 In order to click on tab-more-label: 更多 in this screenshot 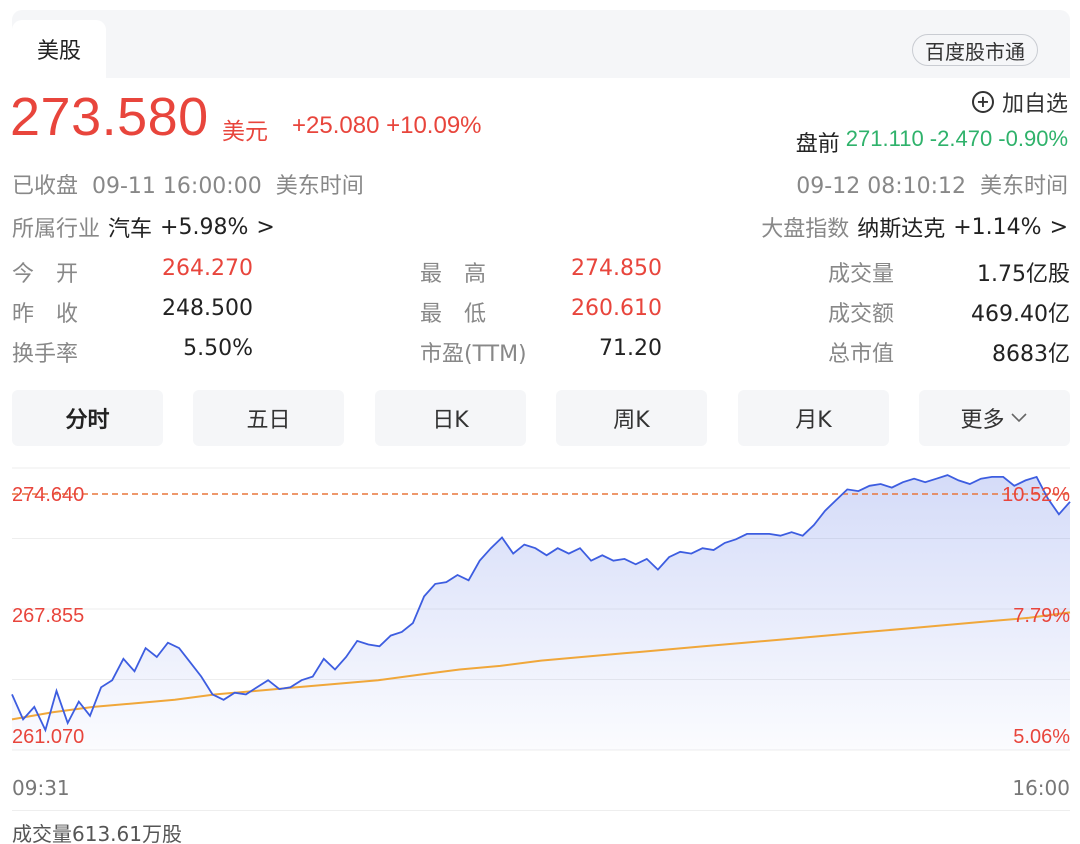, I will do `click(982, 420)`.